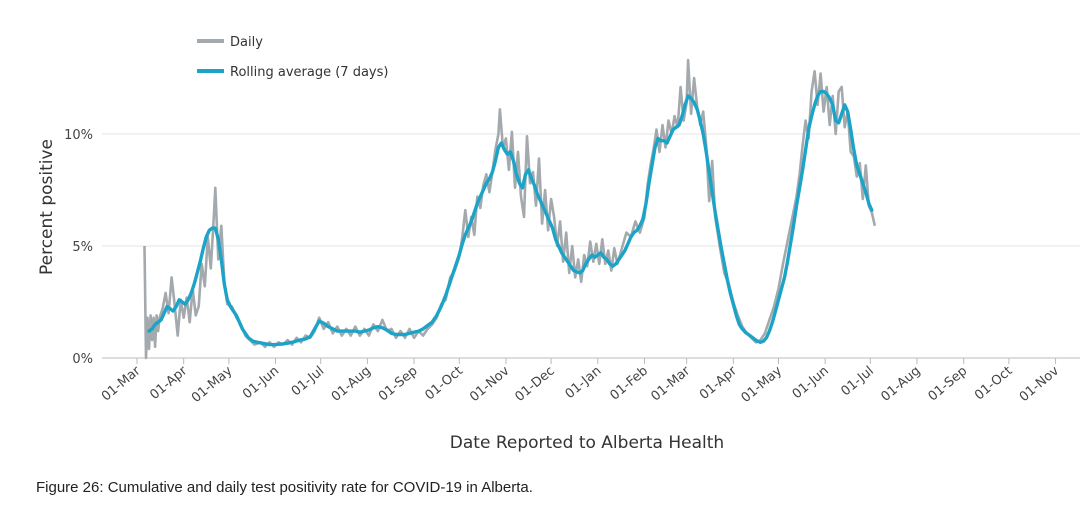 The width and height of the screenshot is (1080, 506). I want to click on y-tick-label: 10%, so click(78, 135).